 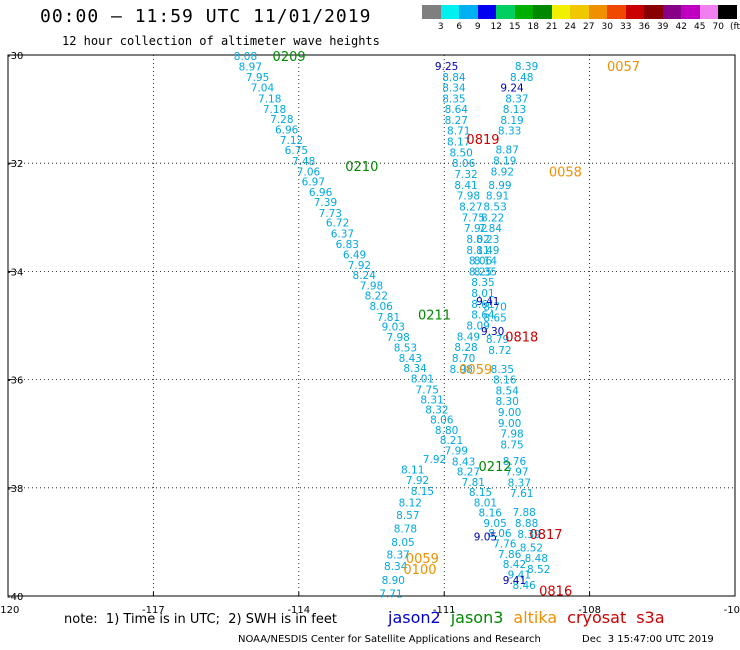 What do you see at coordinates (528, 535) in the screenshot?
I see `data-point-label: 8.39` at bounding box center [528, 535].